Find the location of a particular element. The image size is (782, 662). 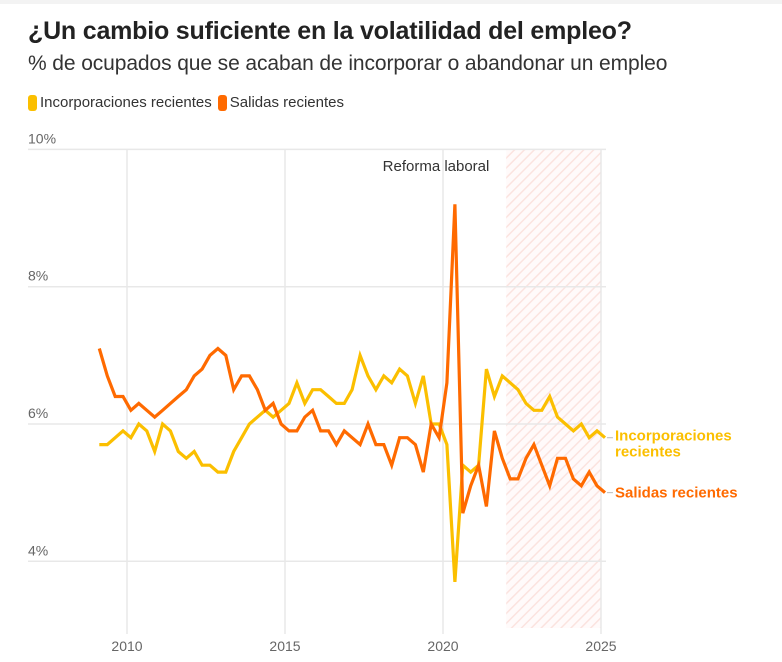

legend-label-incorporaciones: Incorporaciones recientes is located at coordinates (126, 102).